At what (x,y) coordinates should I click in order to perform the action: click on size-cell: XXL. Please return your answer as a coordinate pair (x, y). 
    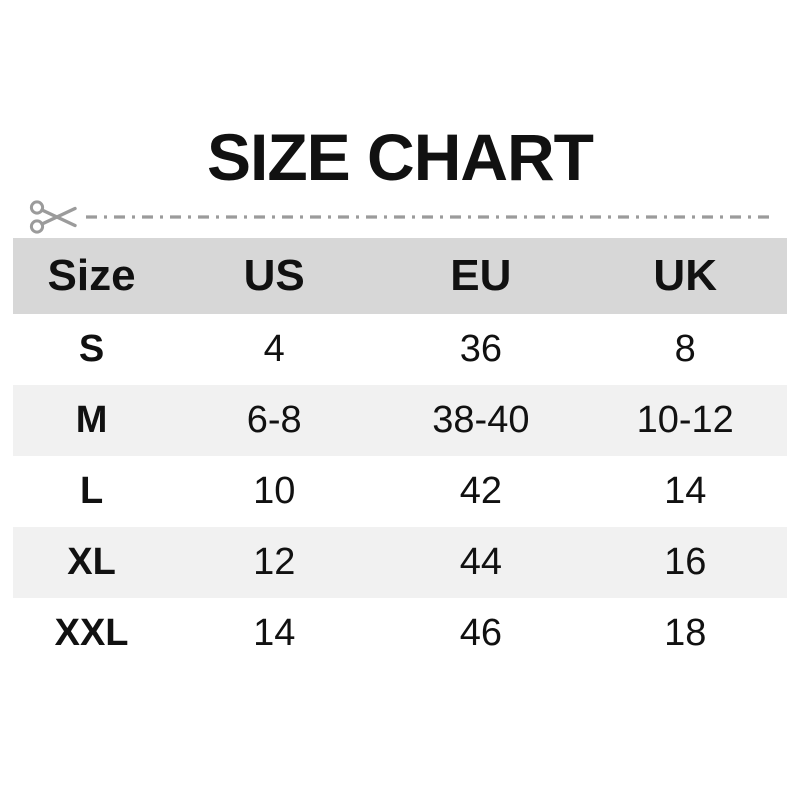
    Looking at the image, I should click on (91, 633).